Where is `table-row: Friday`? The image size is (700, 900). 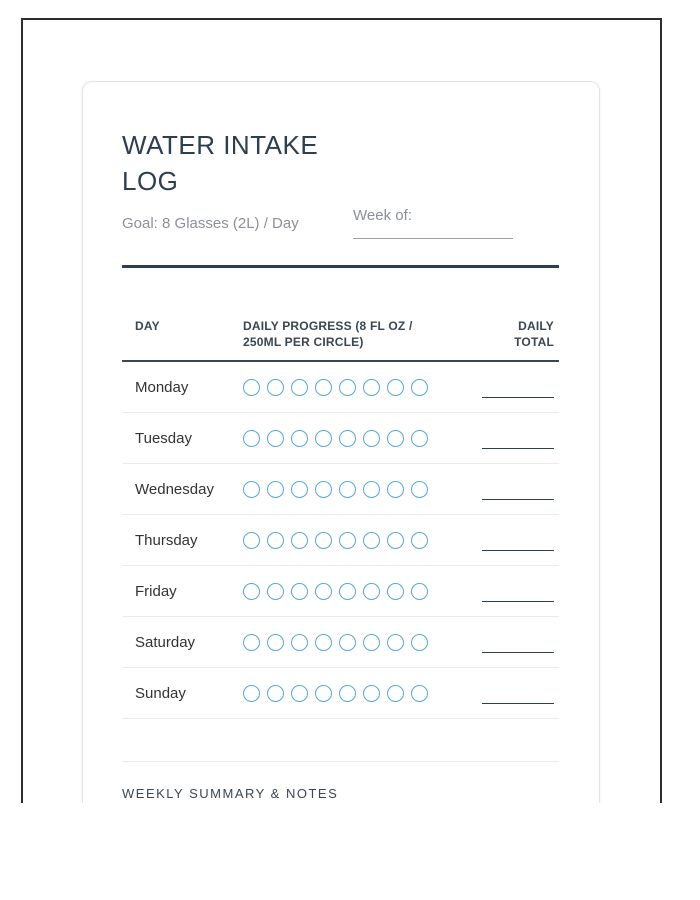
table-row: Friday is located at coordinates (340, 591).